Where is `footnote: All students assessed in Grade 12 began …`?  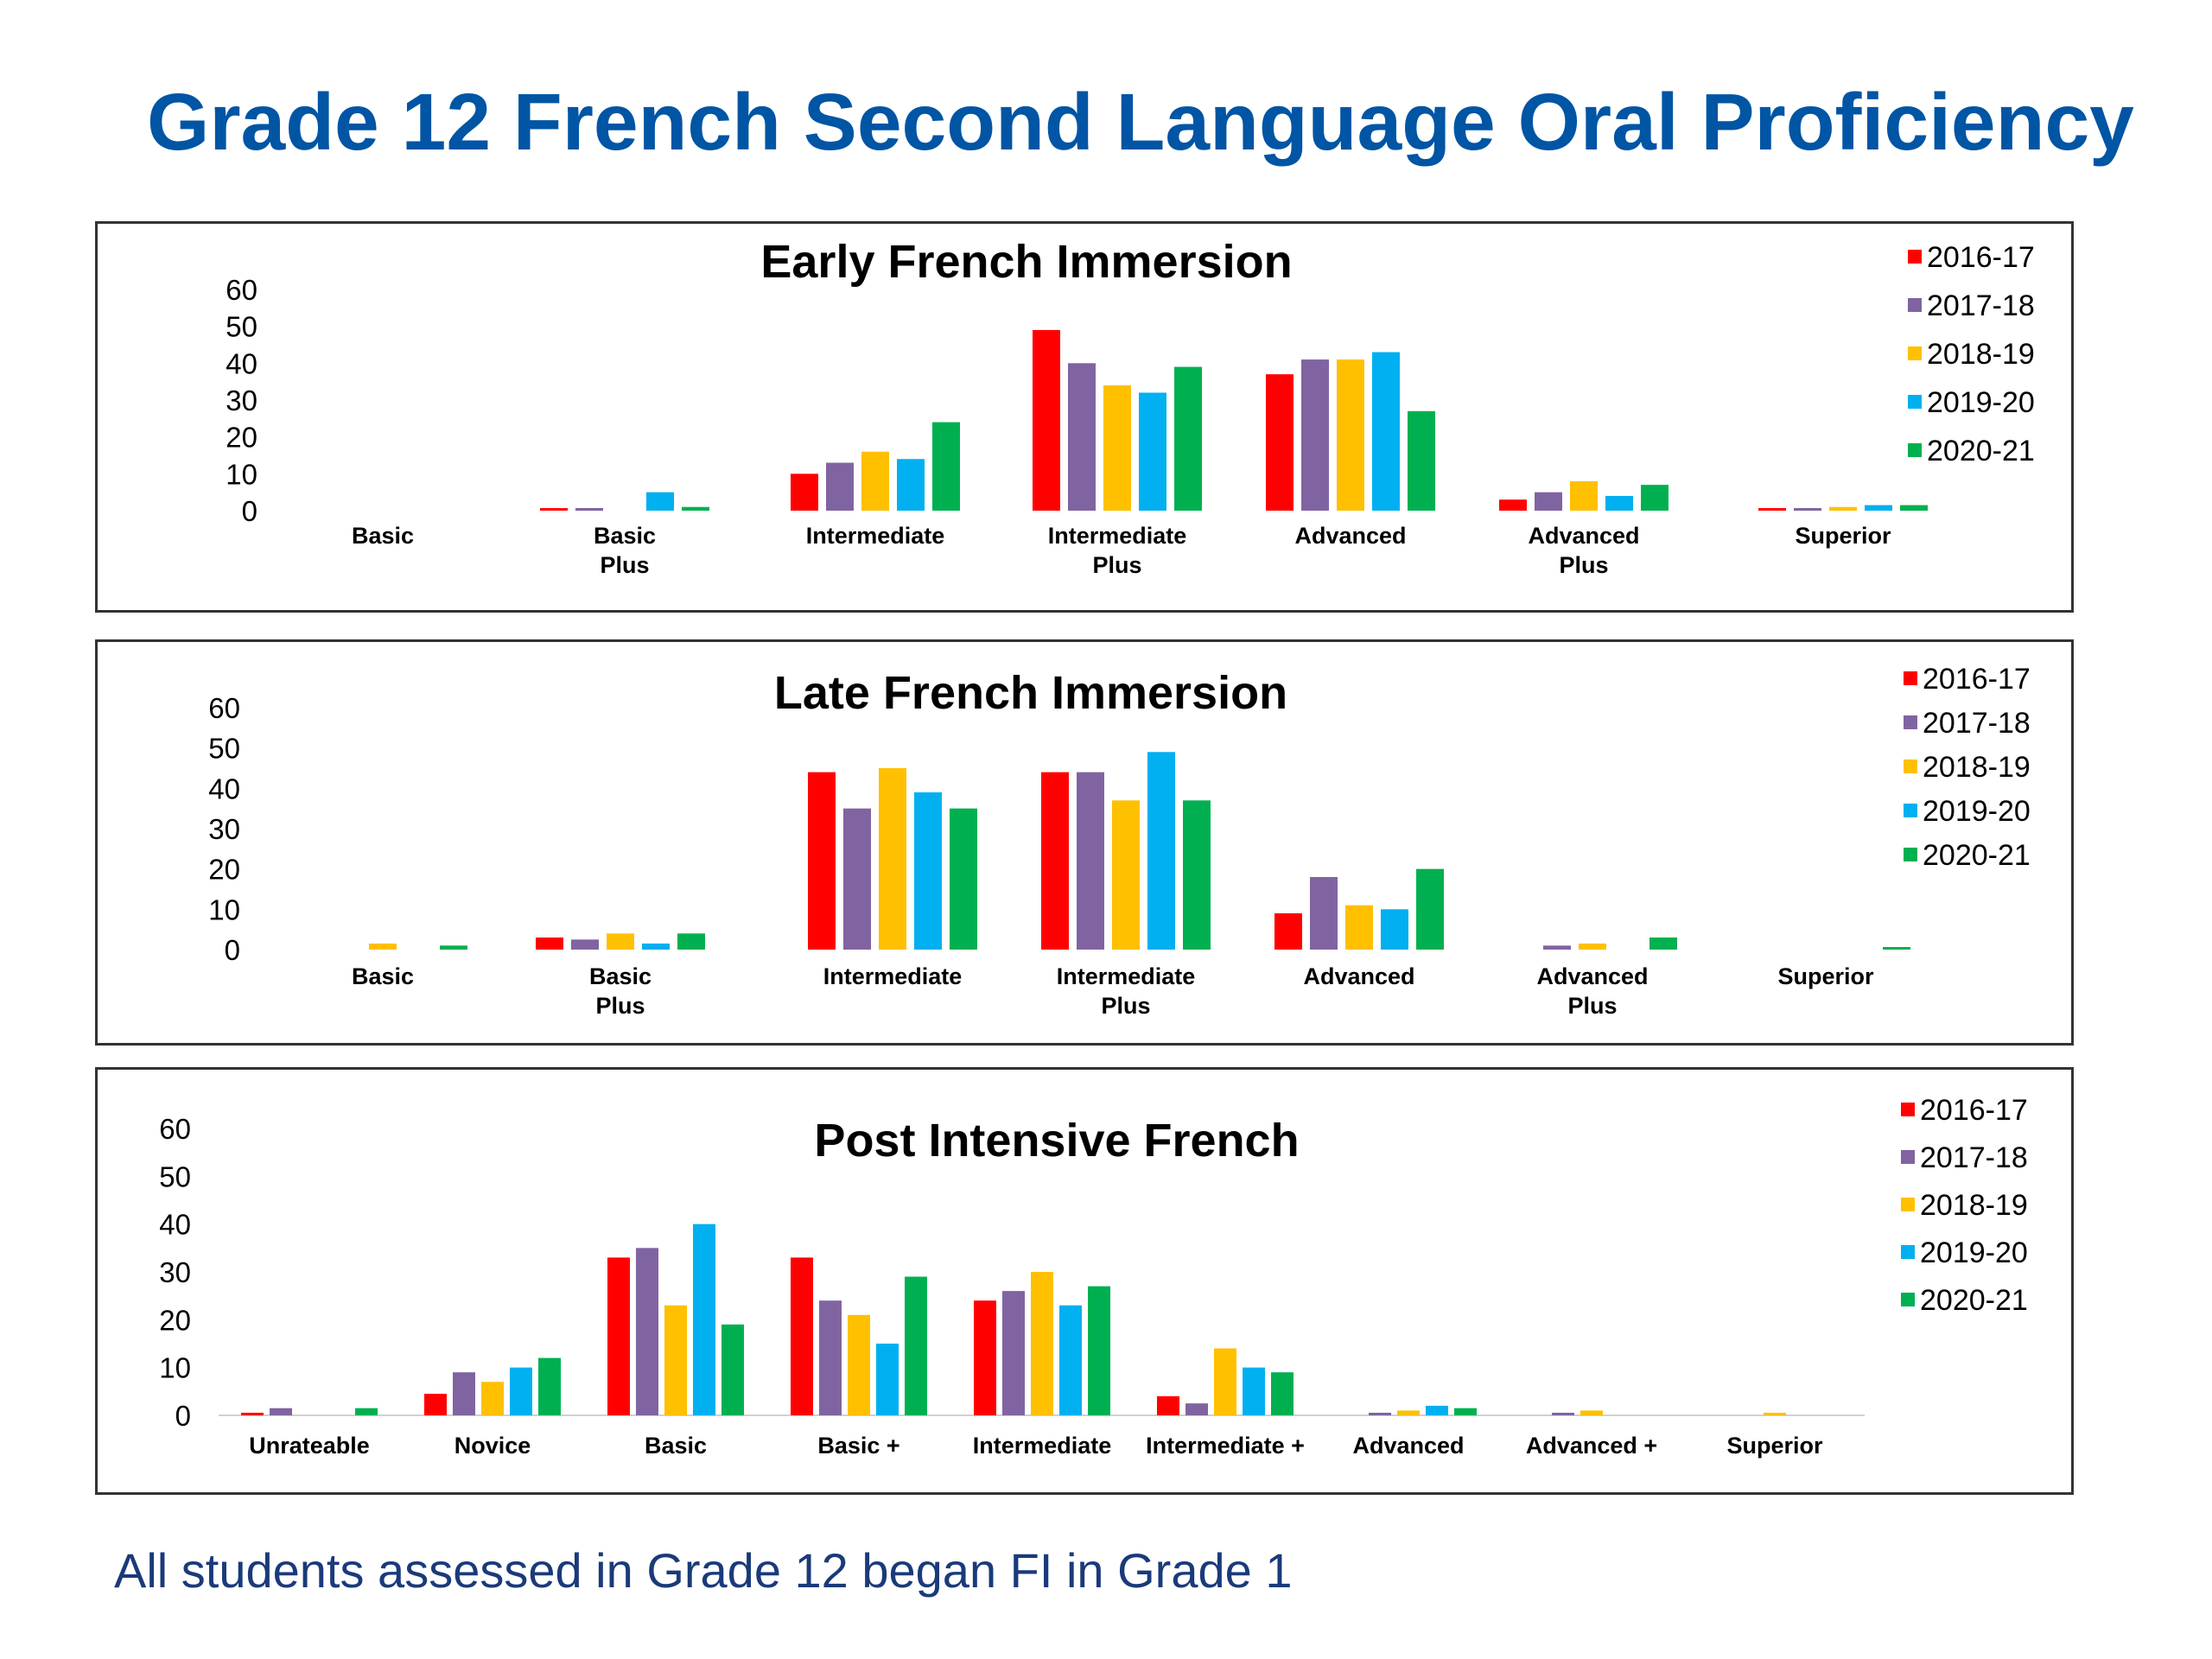 footnote: All students assessed in Grade 12 began … is located at coordinates (703, 1570).